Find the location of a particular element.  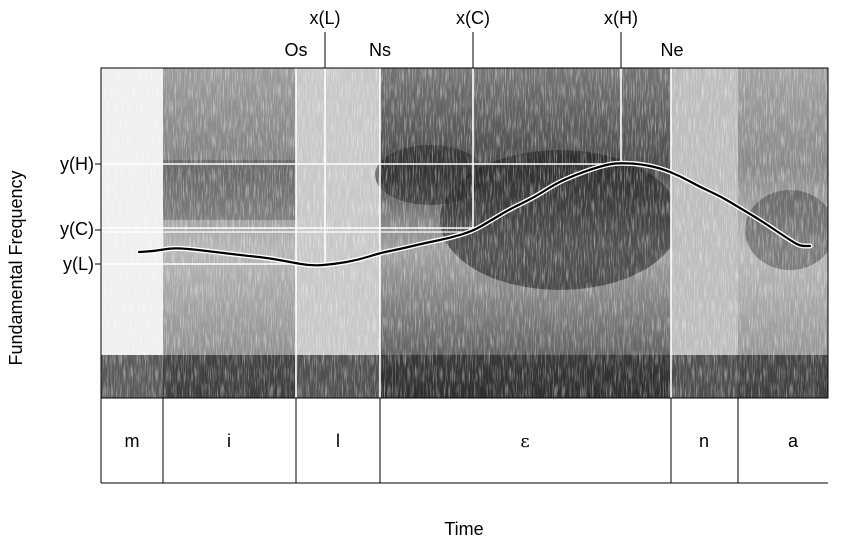

freq-marker-yL: y(L) is located at coordinates (78, 264).